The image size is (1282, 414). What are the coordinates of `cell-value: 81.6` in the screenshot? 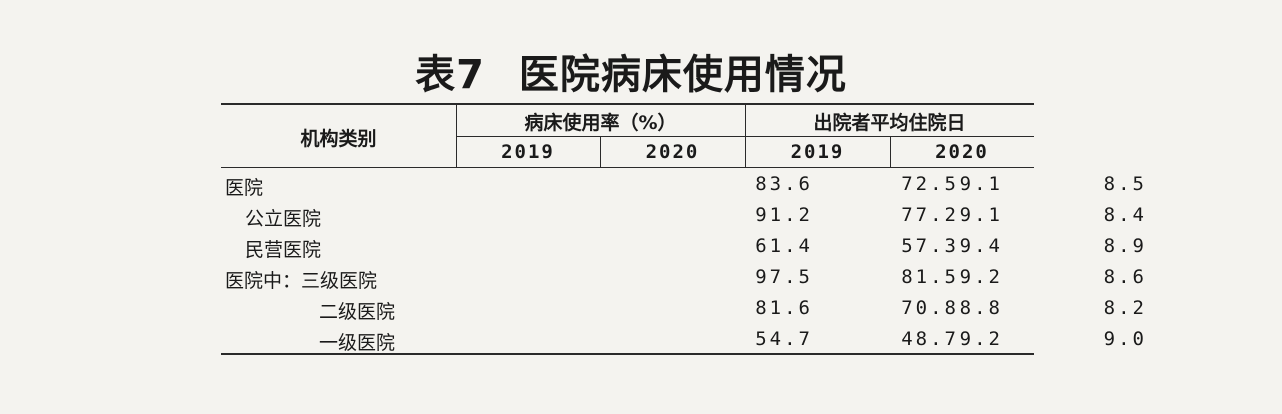 It's located at (784, 308).